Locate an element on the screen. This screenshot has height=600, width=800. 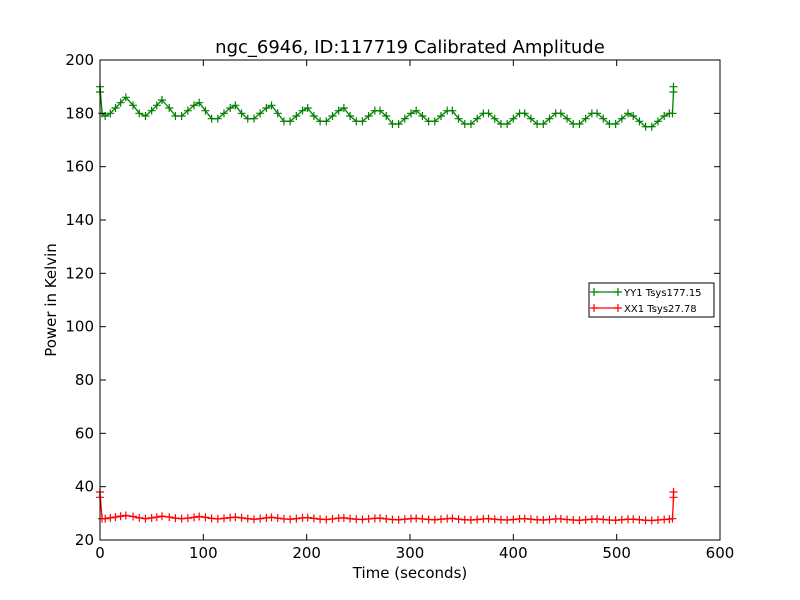
y-tick-label: 20 is located at coordinates (84, 540).